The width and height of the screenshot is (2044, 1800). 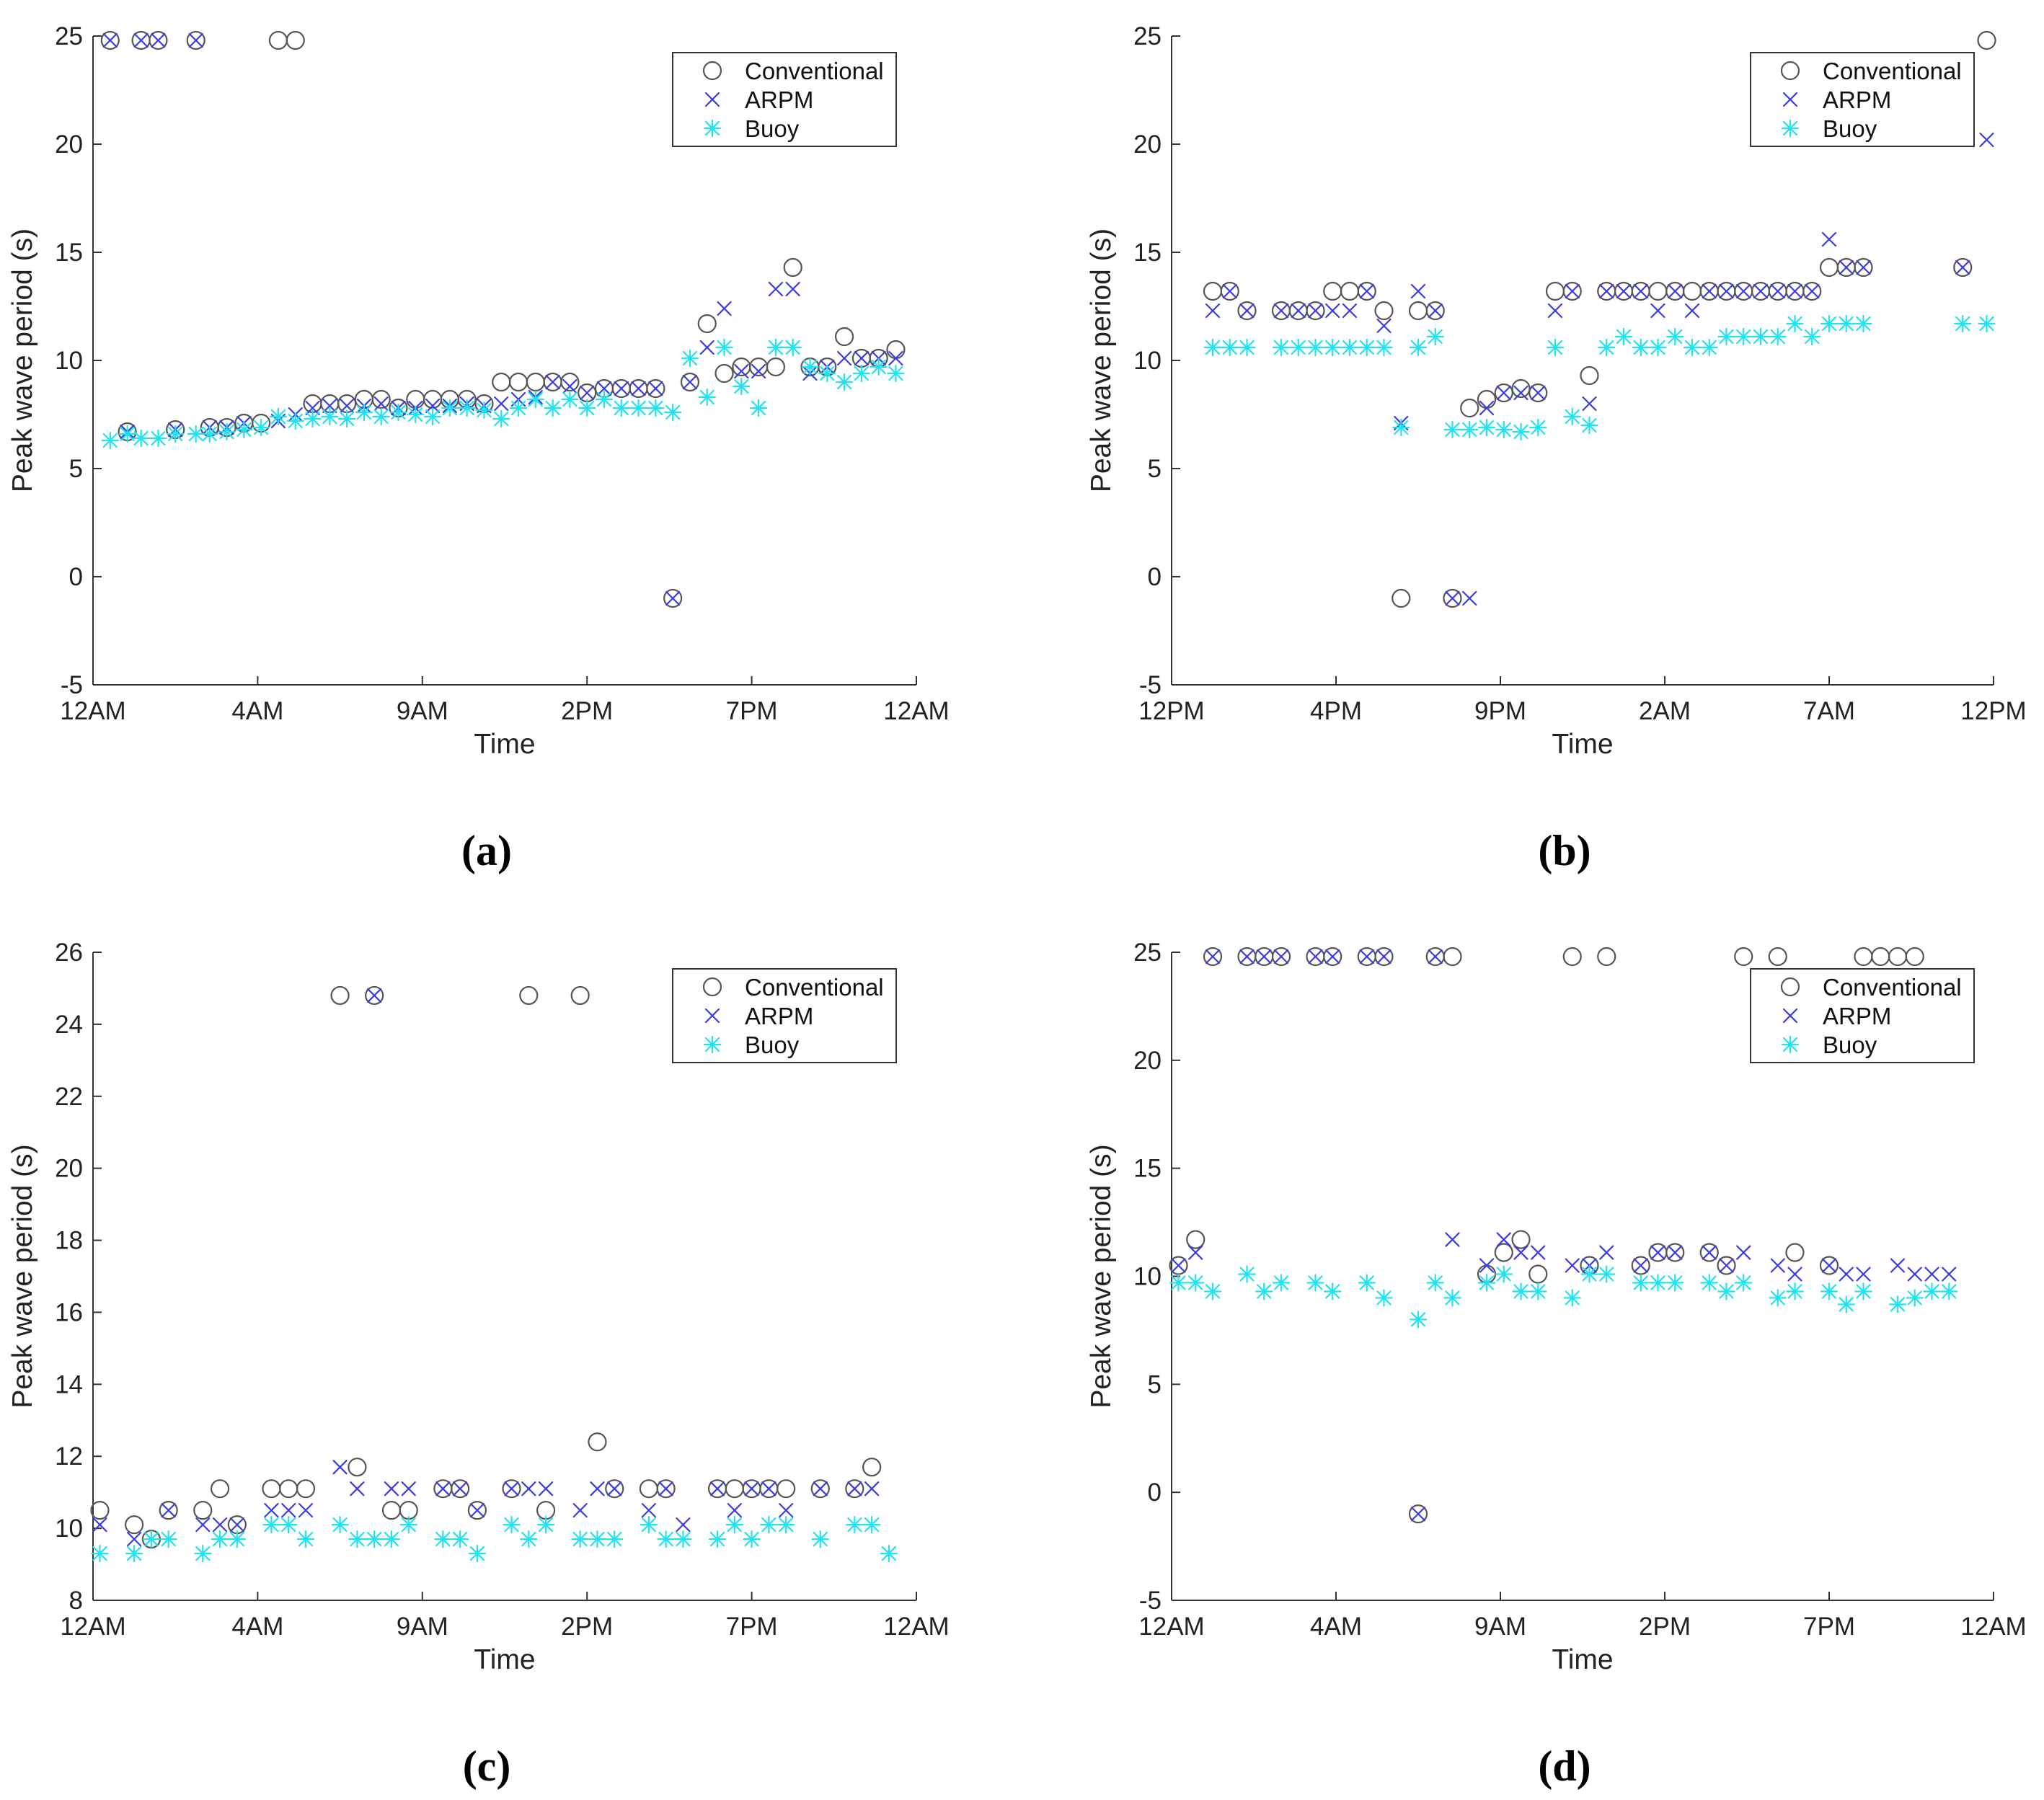 What do you see at coordinates (1101, 360) in the screenshot?
I see `y-axis-title: Peak wave period (s)` at bounding box center [1101, 360].